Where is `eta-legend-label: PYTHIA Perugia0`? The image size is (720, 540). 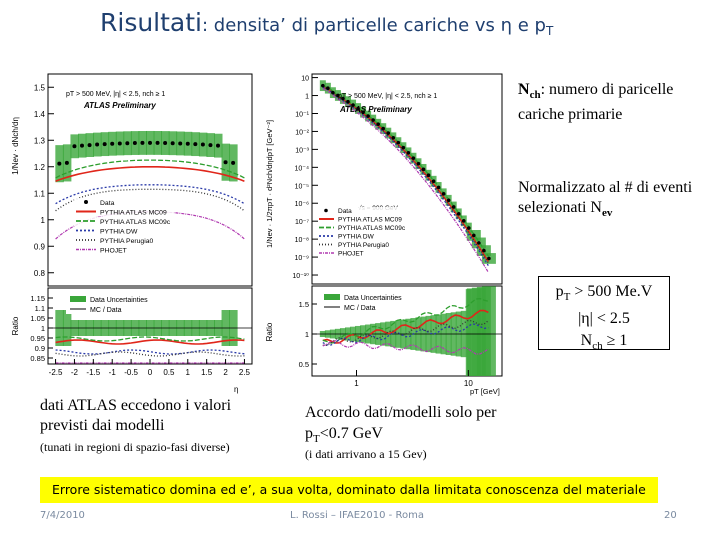 eta-legend-label: PYTHIA Perugia0 is located at coordinates (126, 241).